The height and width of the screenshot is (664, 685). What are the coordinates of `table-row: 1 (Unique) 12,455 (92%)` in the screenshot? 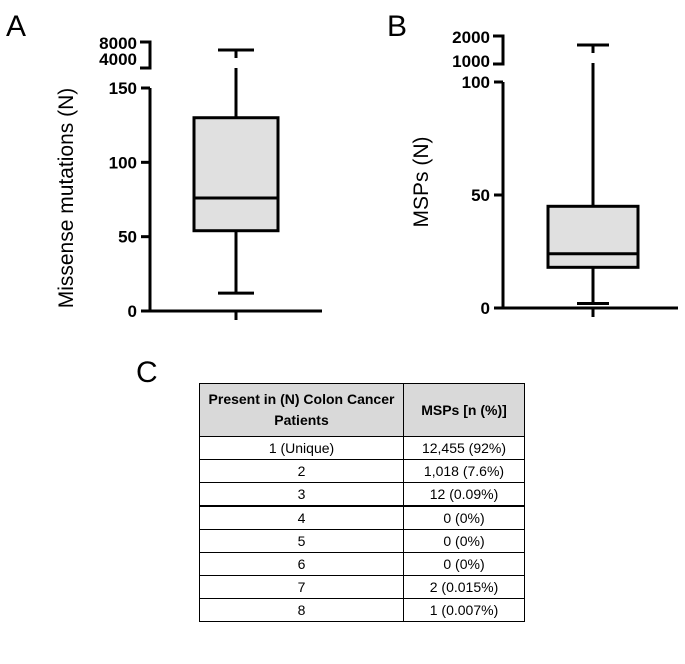 It's located at (362, 448).